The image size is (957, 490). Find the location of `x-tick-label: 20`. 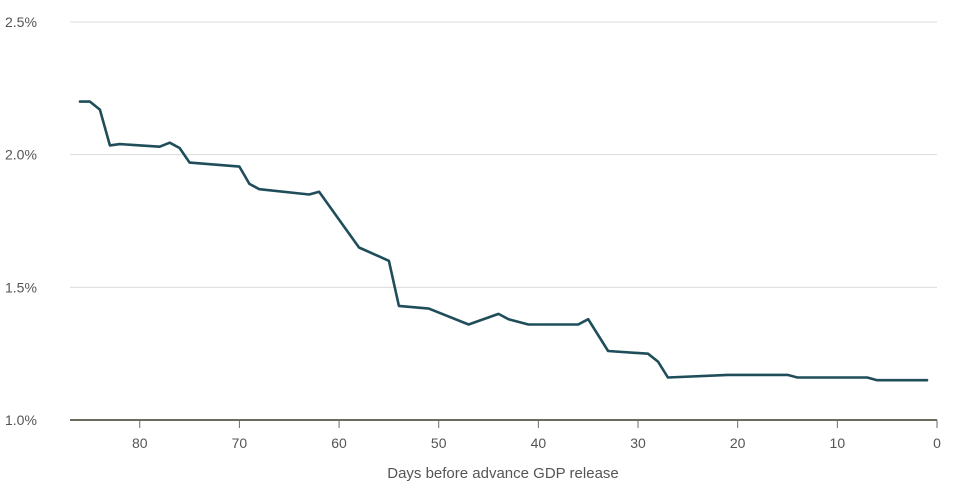

x-tick-label: 20 is located at coordinates (738, 443).